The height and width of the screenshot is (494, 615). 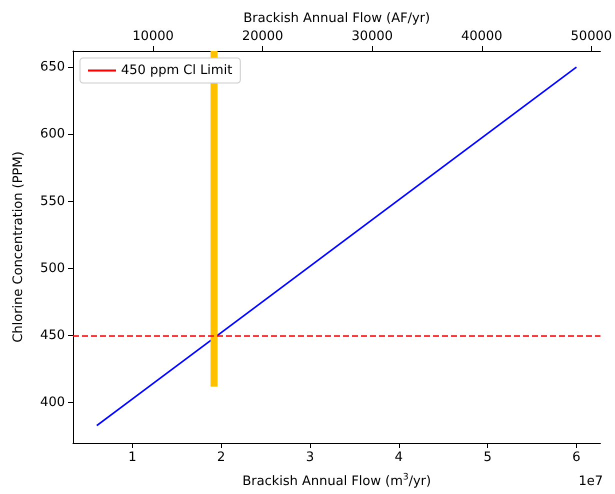 I want to click on text: 1e7, so click(x=591, y=481).